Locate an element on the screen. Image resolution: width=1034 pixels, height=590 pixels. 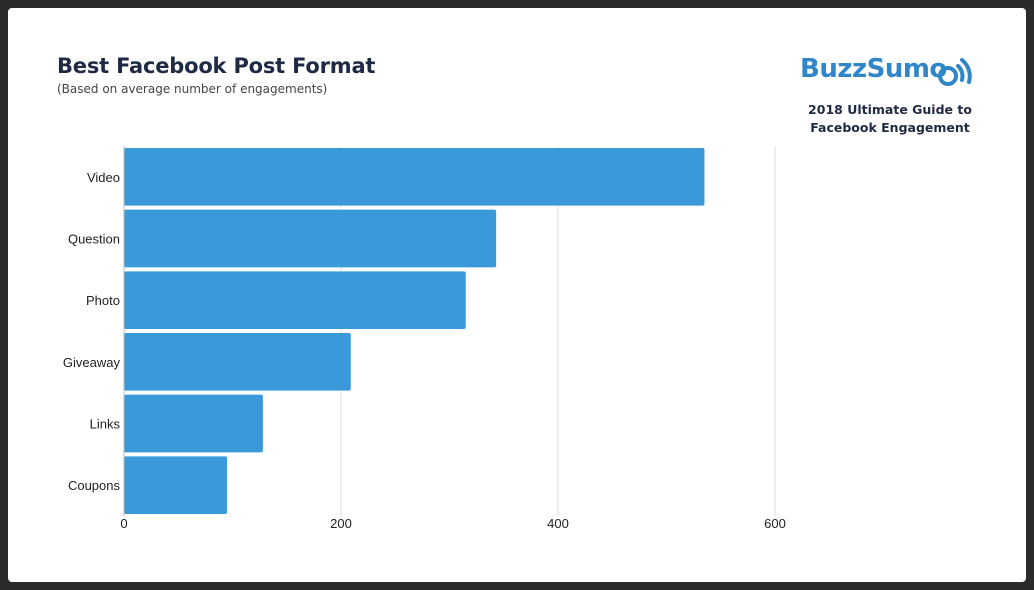
brand-logo-text: BuzzSumo is located at coordinates (873, 69).